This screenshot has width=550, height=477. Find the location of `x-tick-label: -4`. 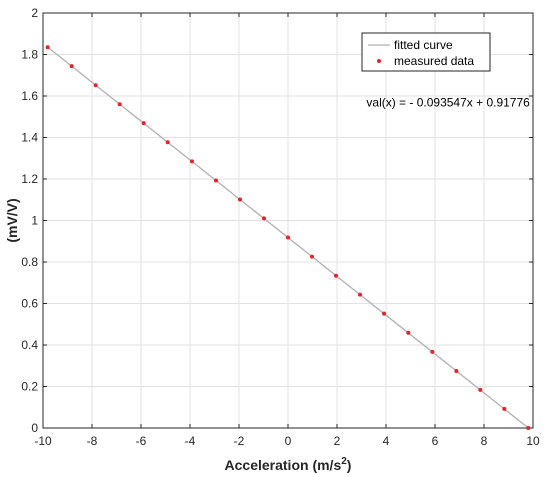

x-tick-label: -4 is located at coordinates (190, 441).